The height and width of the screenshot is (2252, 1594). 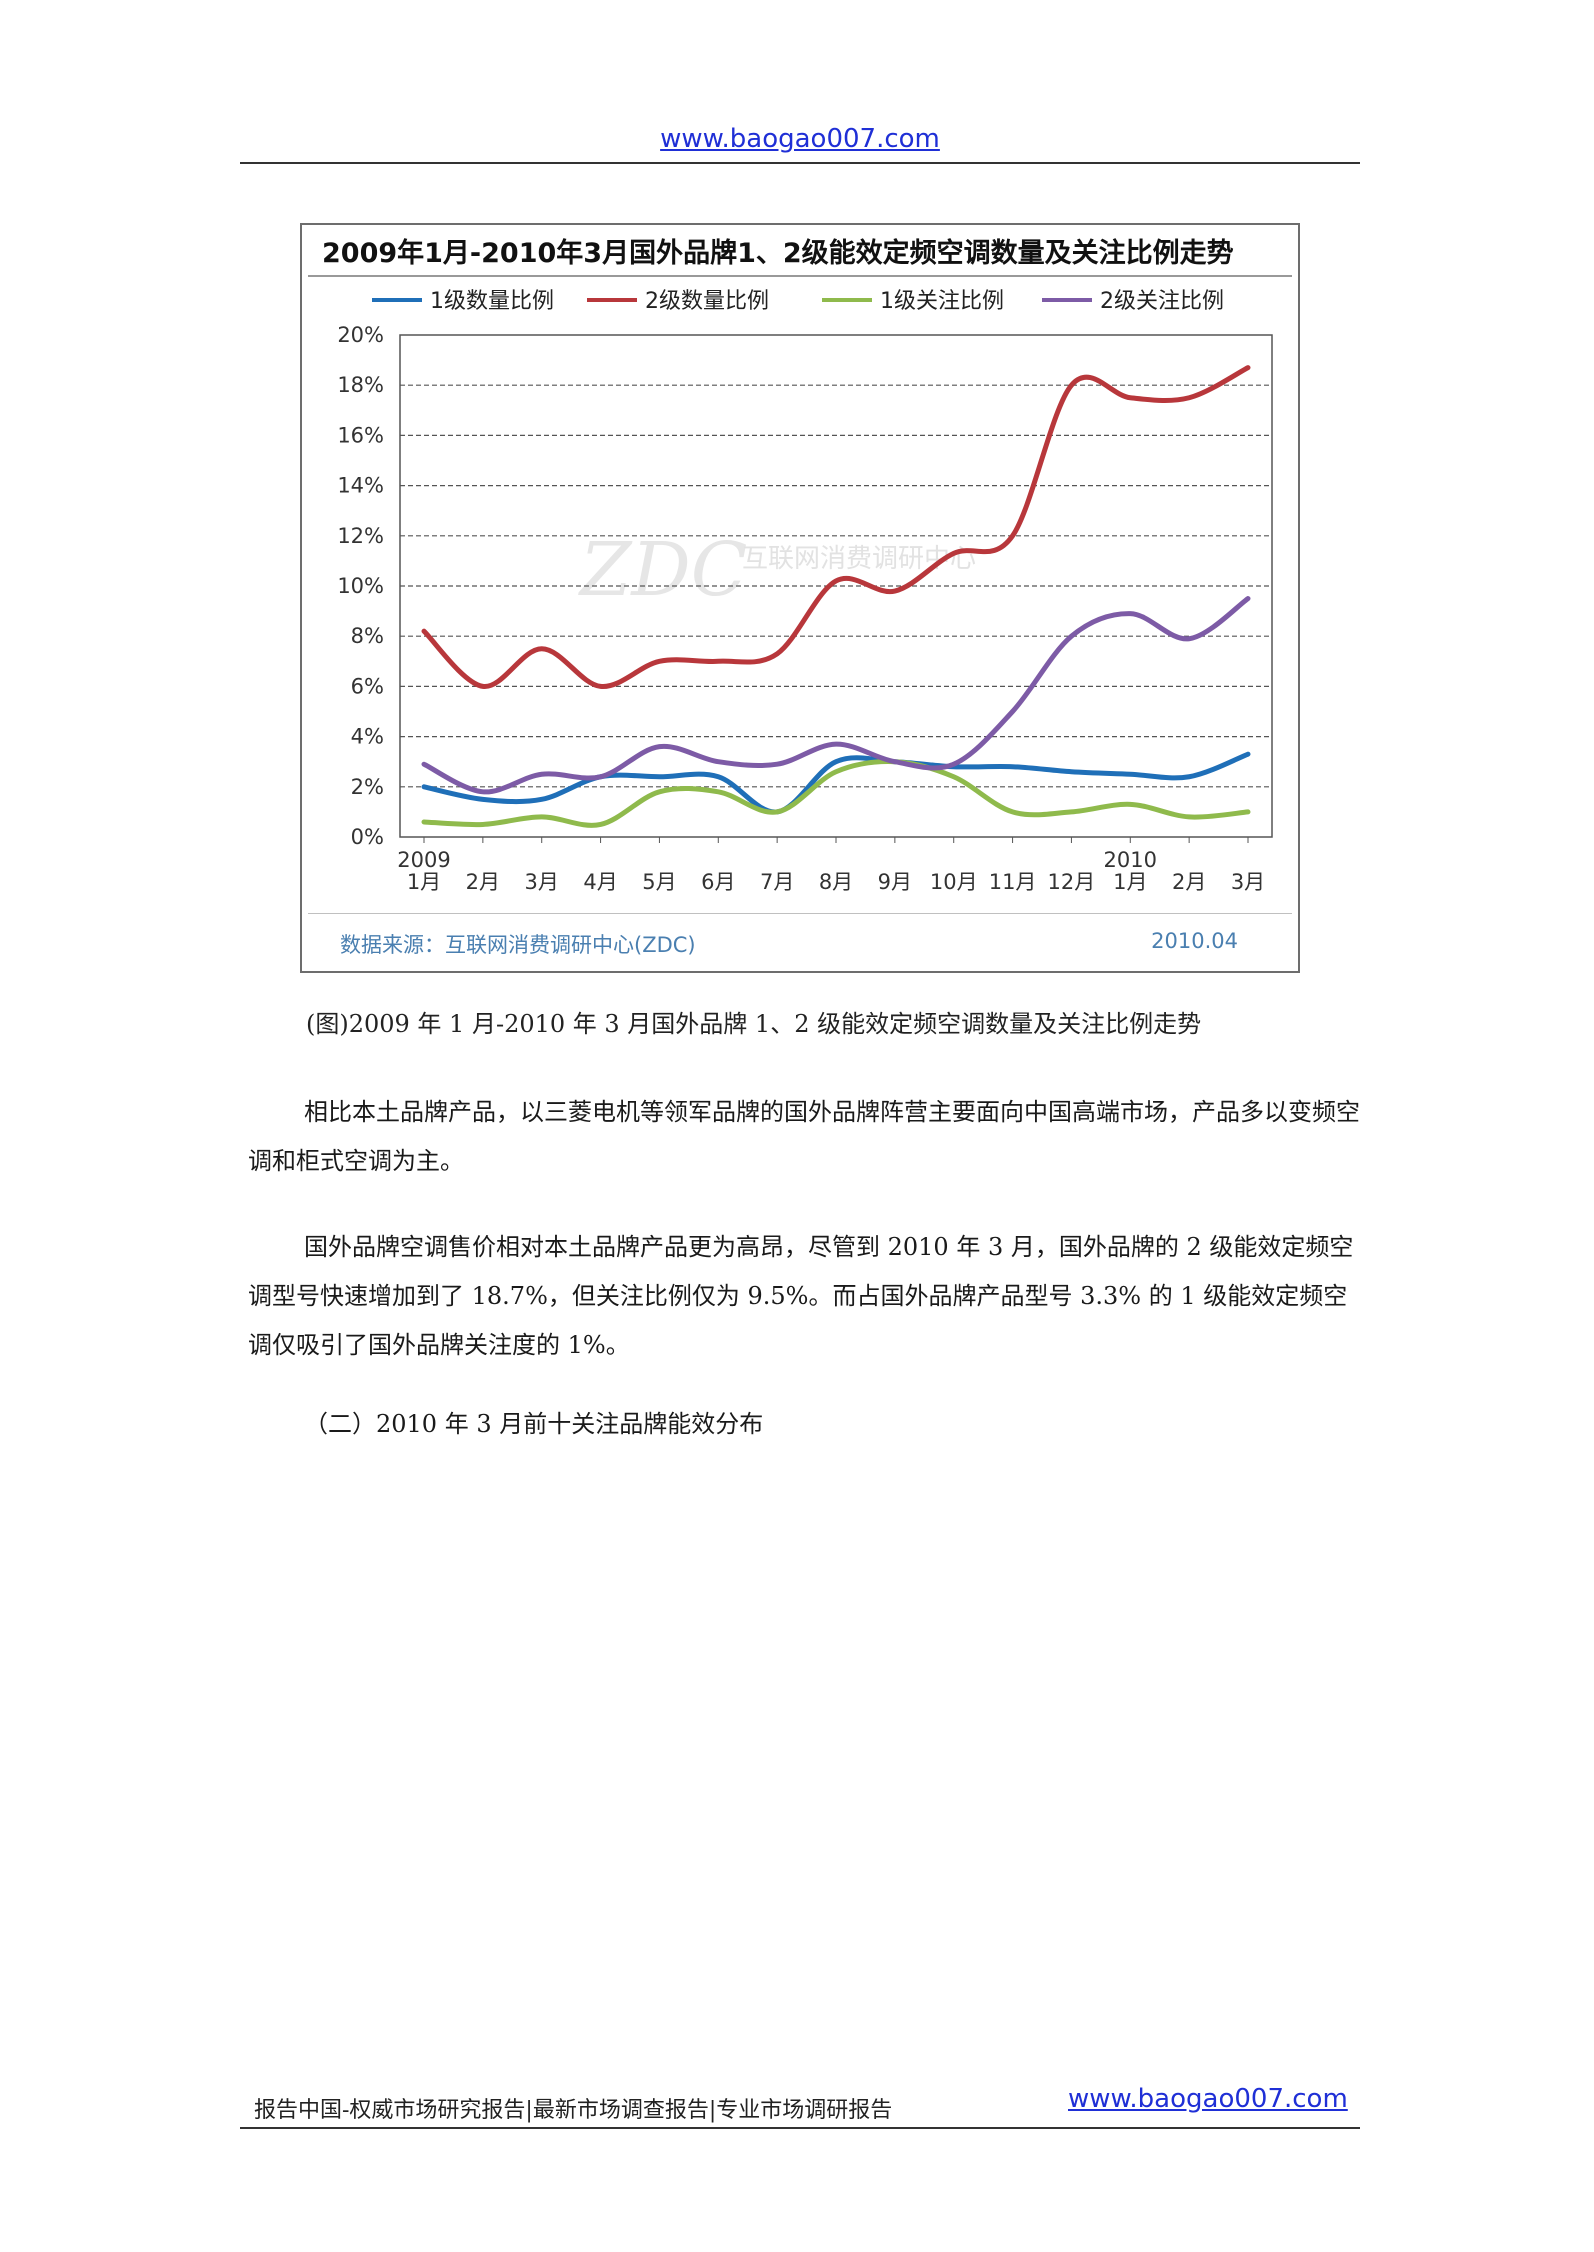 What do you see at coordinates (895, 882) in the screenshot?
I see `x-tick-label: 9月` at bounding box center [895, 882].